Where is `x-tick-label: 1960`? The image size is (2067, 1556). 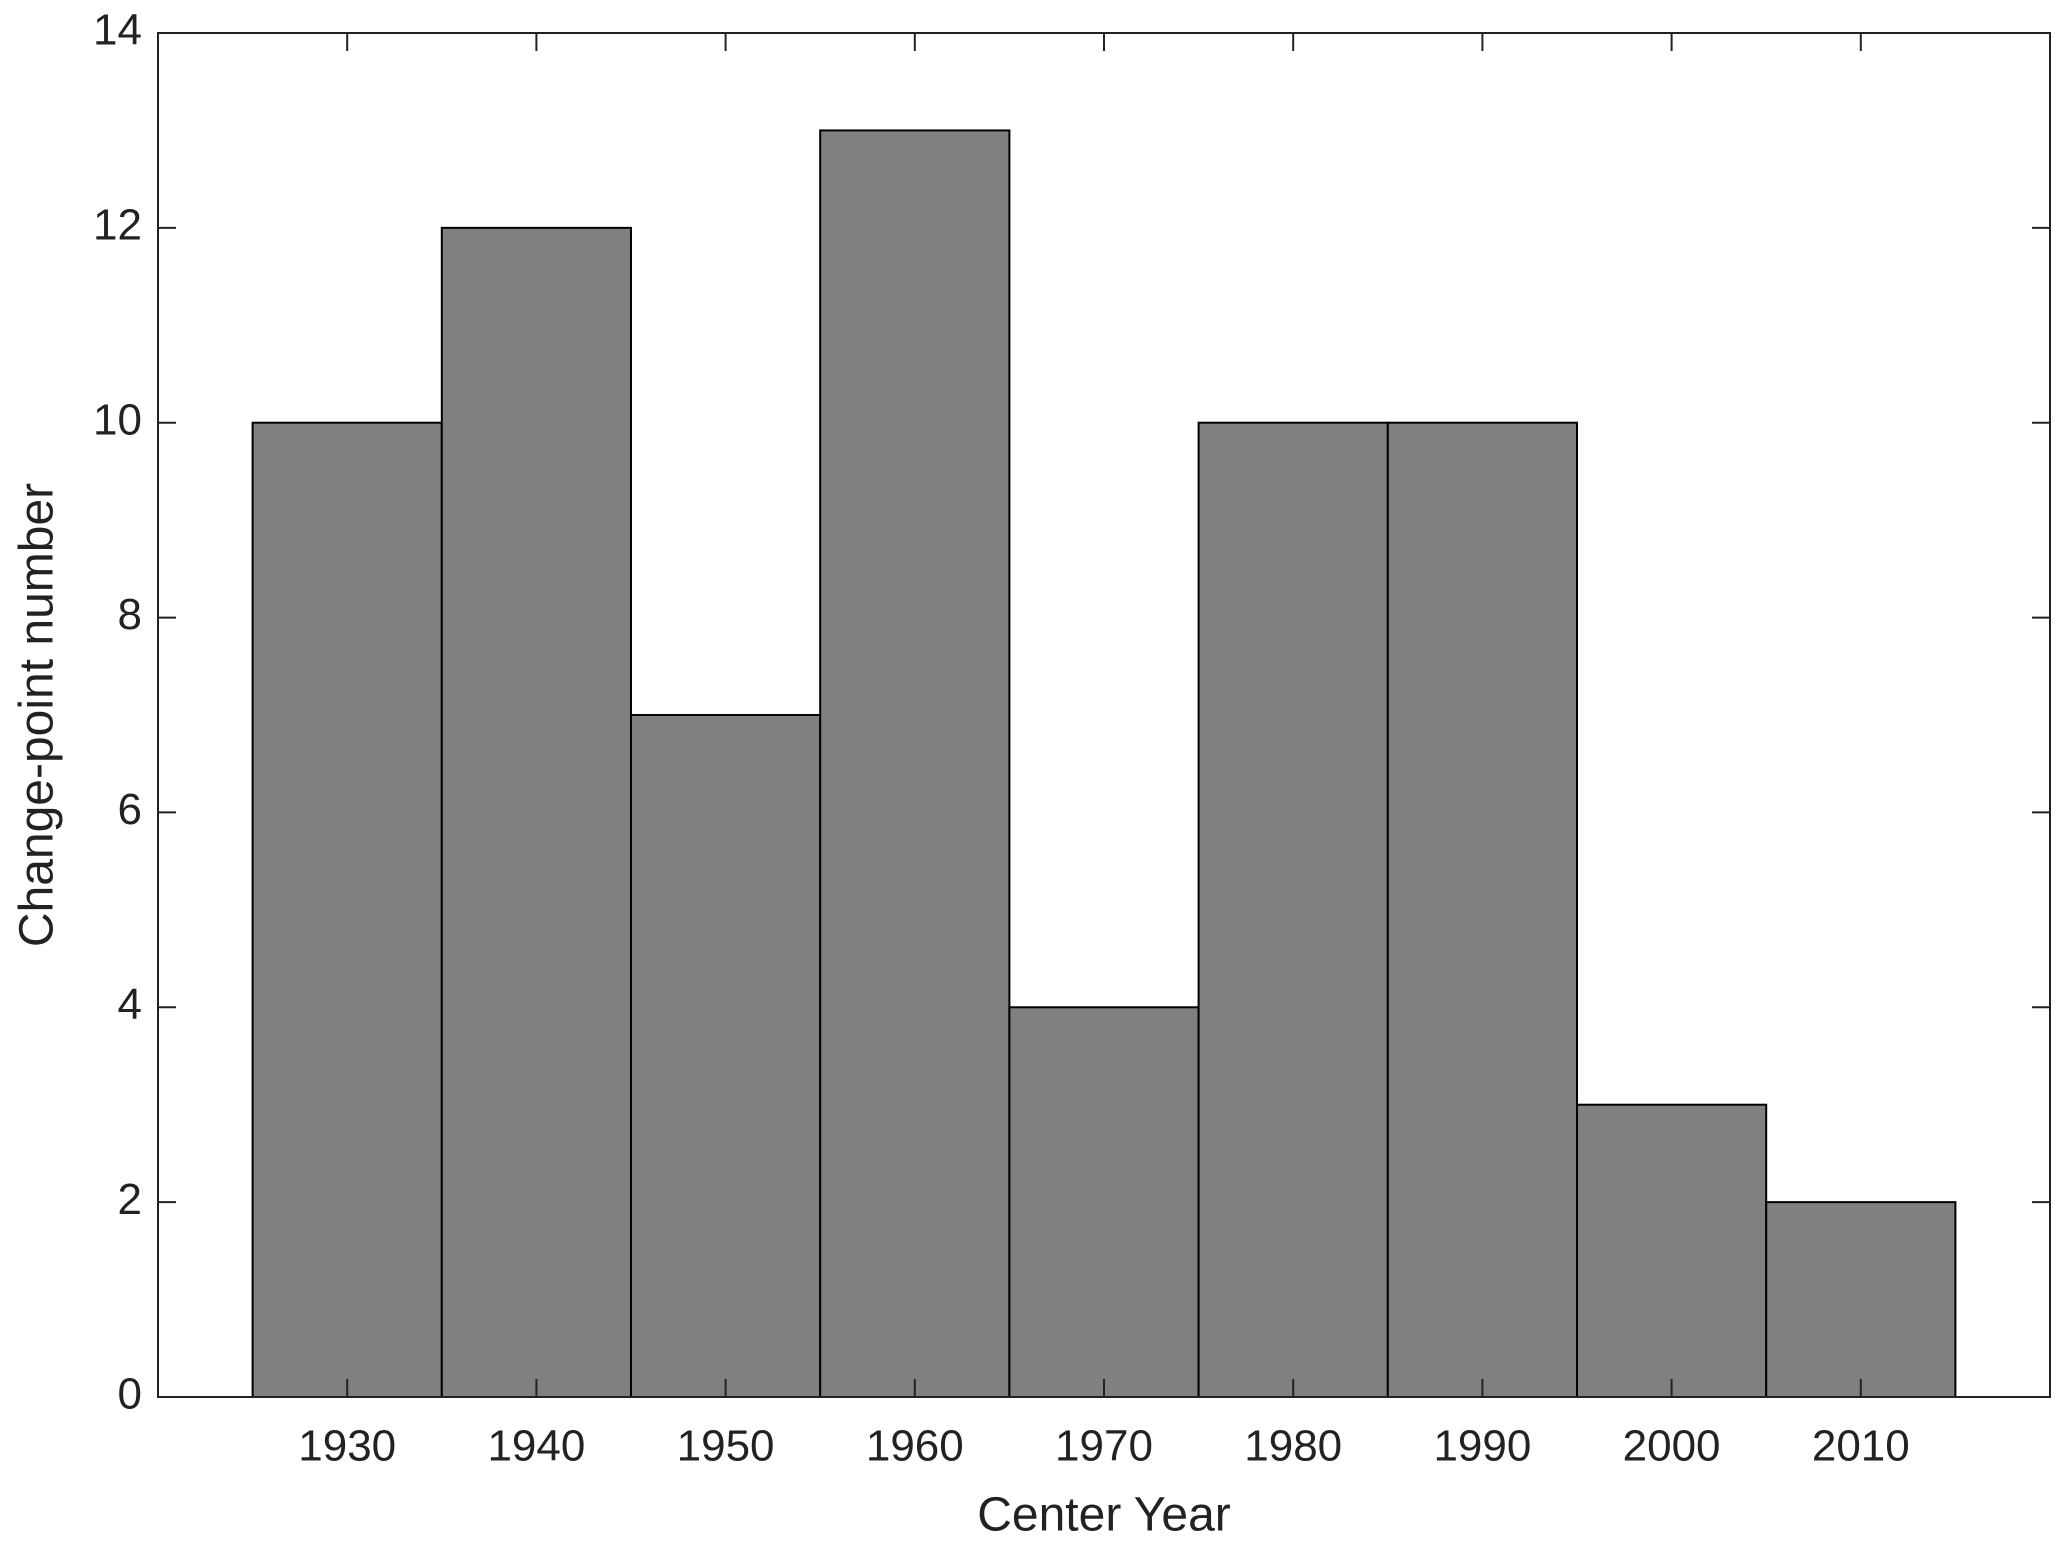 x-tick-label: 1960 is located at coordinates (915, 1446).